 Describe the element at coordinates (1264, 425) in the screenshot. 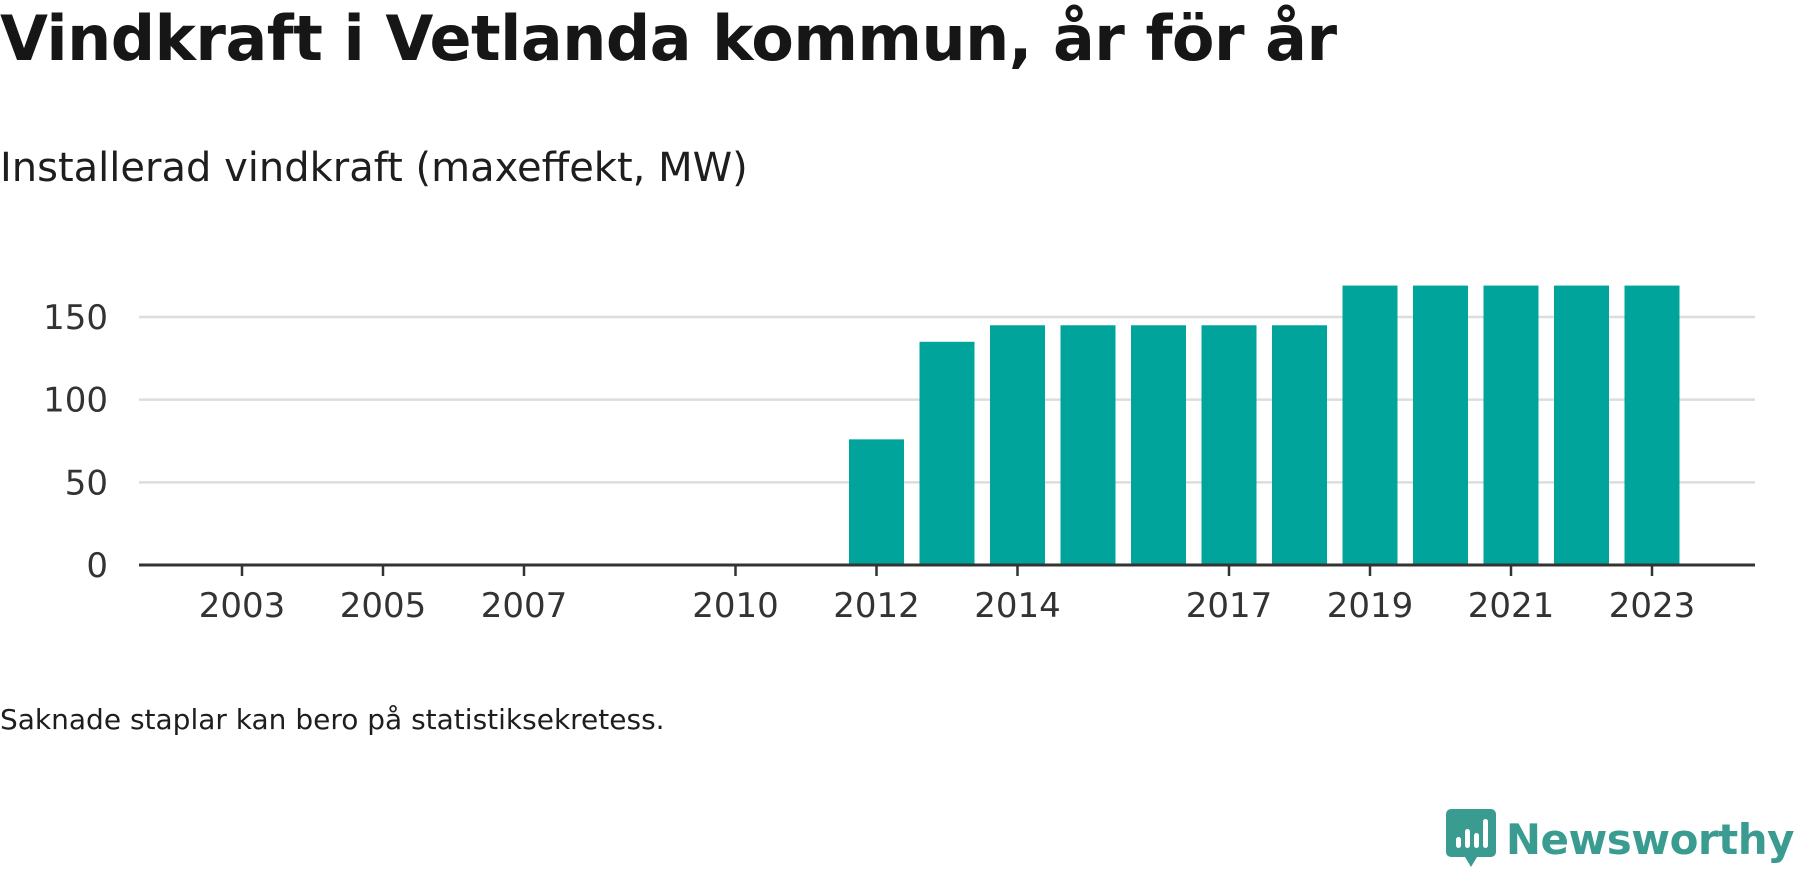

I see `bars` at that location.